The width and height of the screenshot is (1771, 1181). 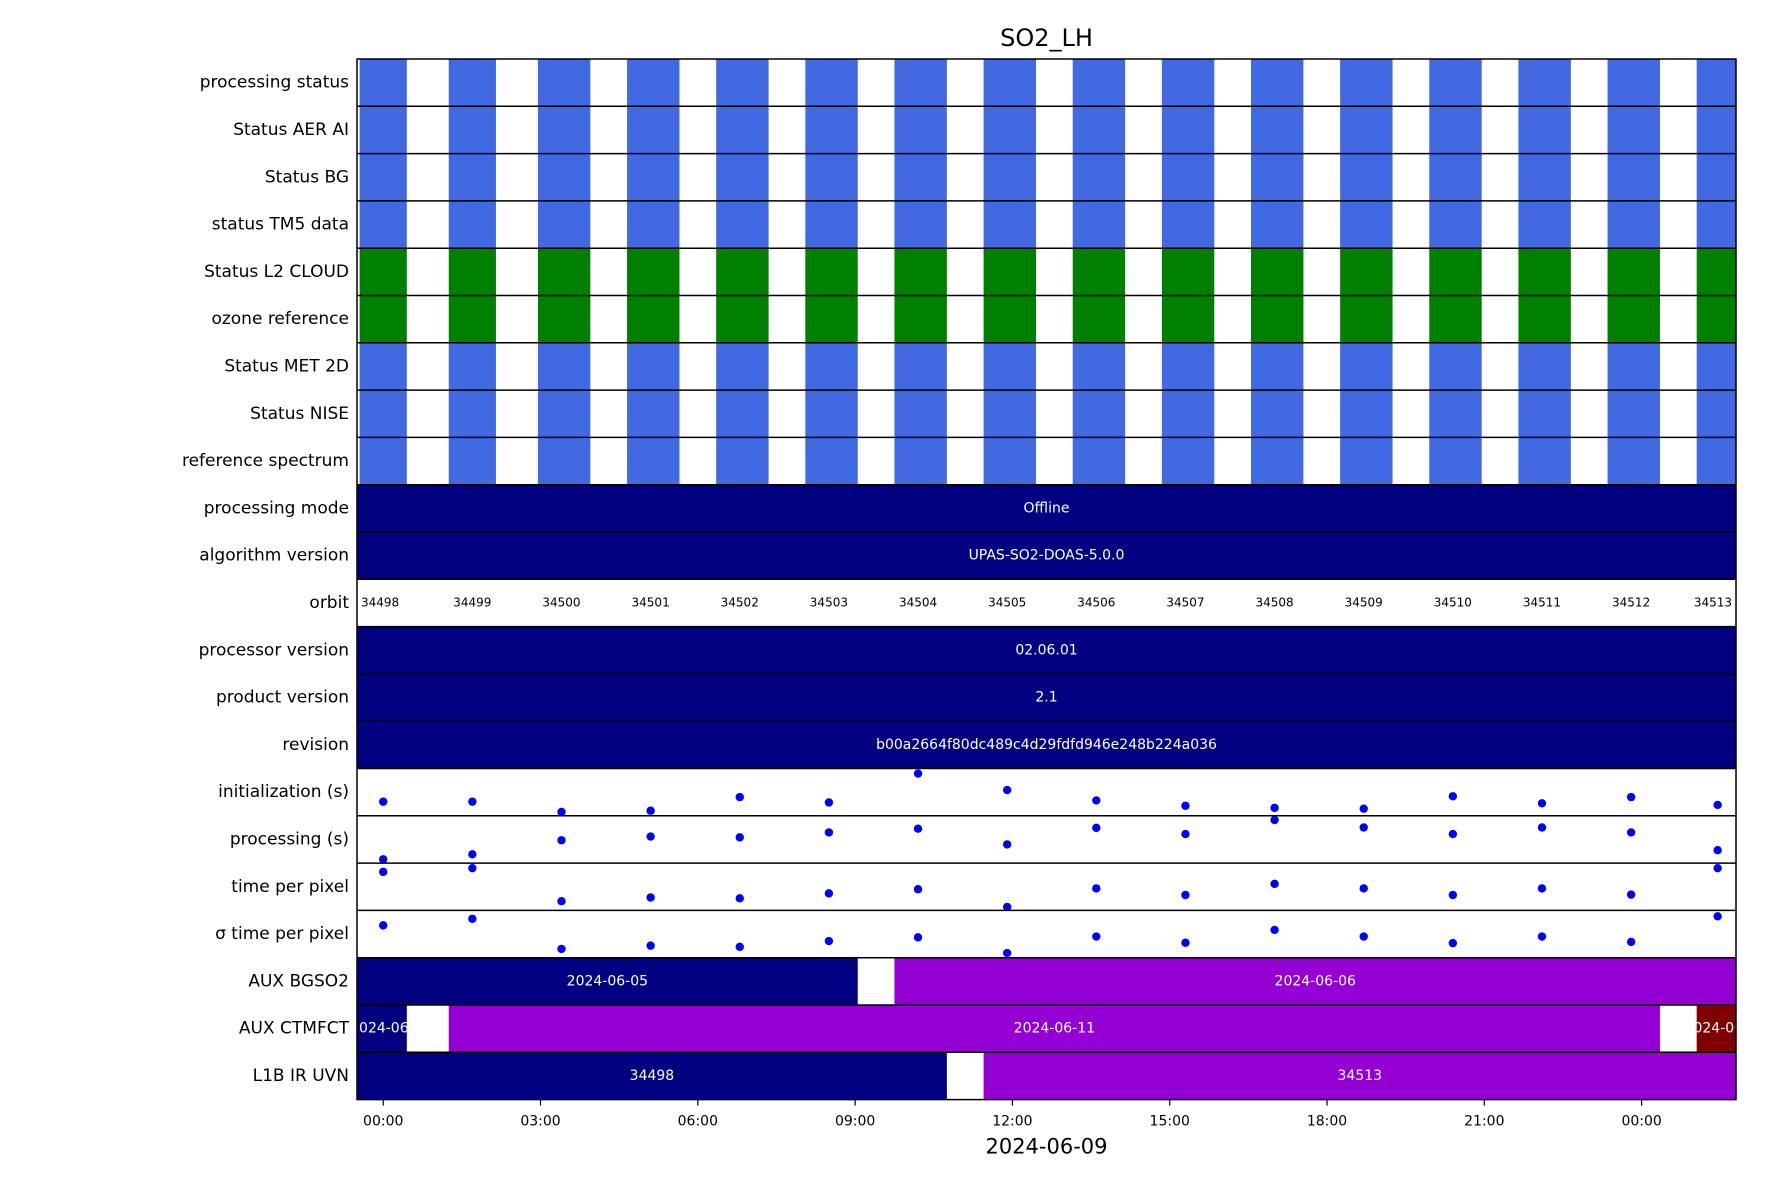 What do you see at coordinates (1717, 1029) in the screenshot?
I see `aux-segment-label: 2024-06-` at bounding box center [1717, 1029].